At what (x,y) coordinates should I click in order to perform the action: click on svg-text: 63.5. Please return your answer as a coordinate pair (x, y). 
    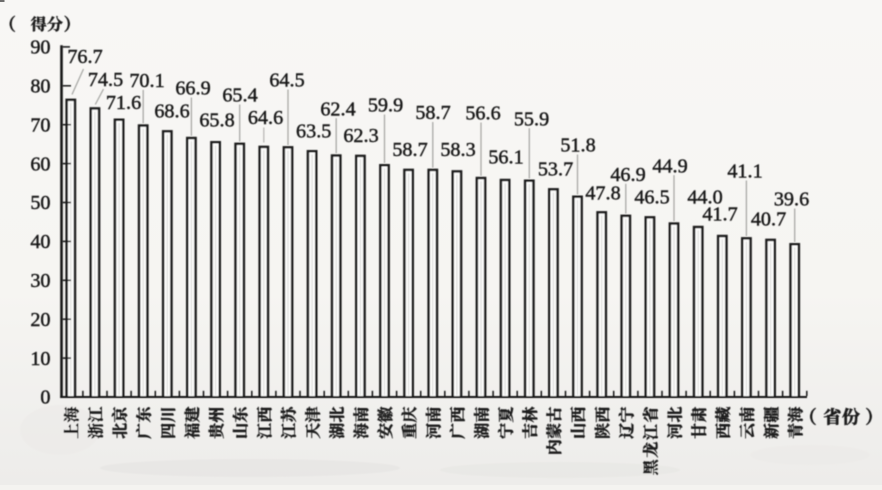
    Looking at the image, I should click on (313, 131).